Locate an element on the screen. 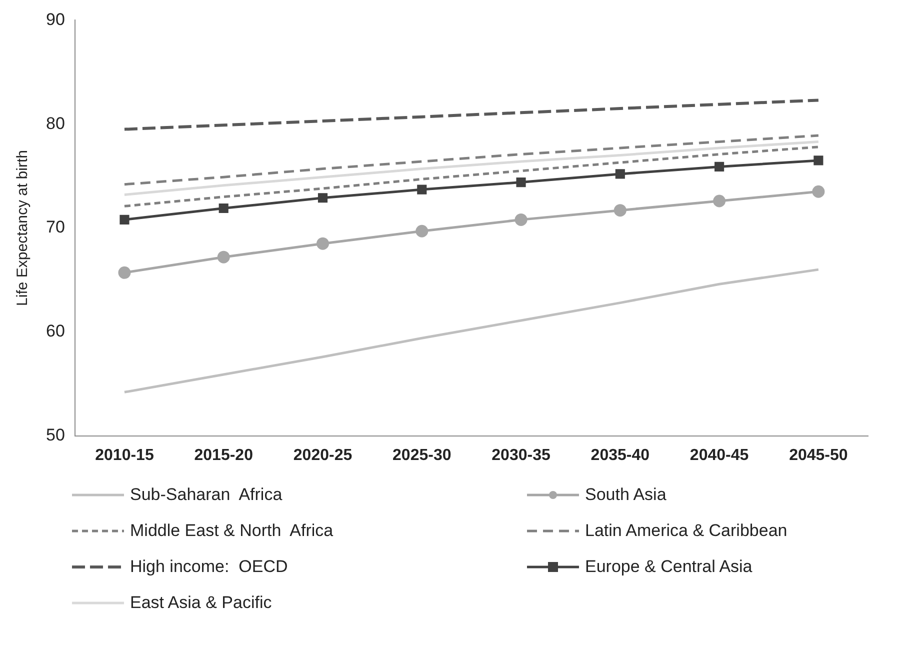  y-tick-label: 80 is located at coordinates (55, 123).